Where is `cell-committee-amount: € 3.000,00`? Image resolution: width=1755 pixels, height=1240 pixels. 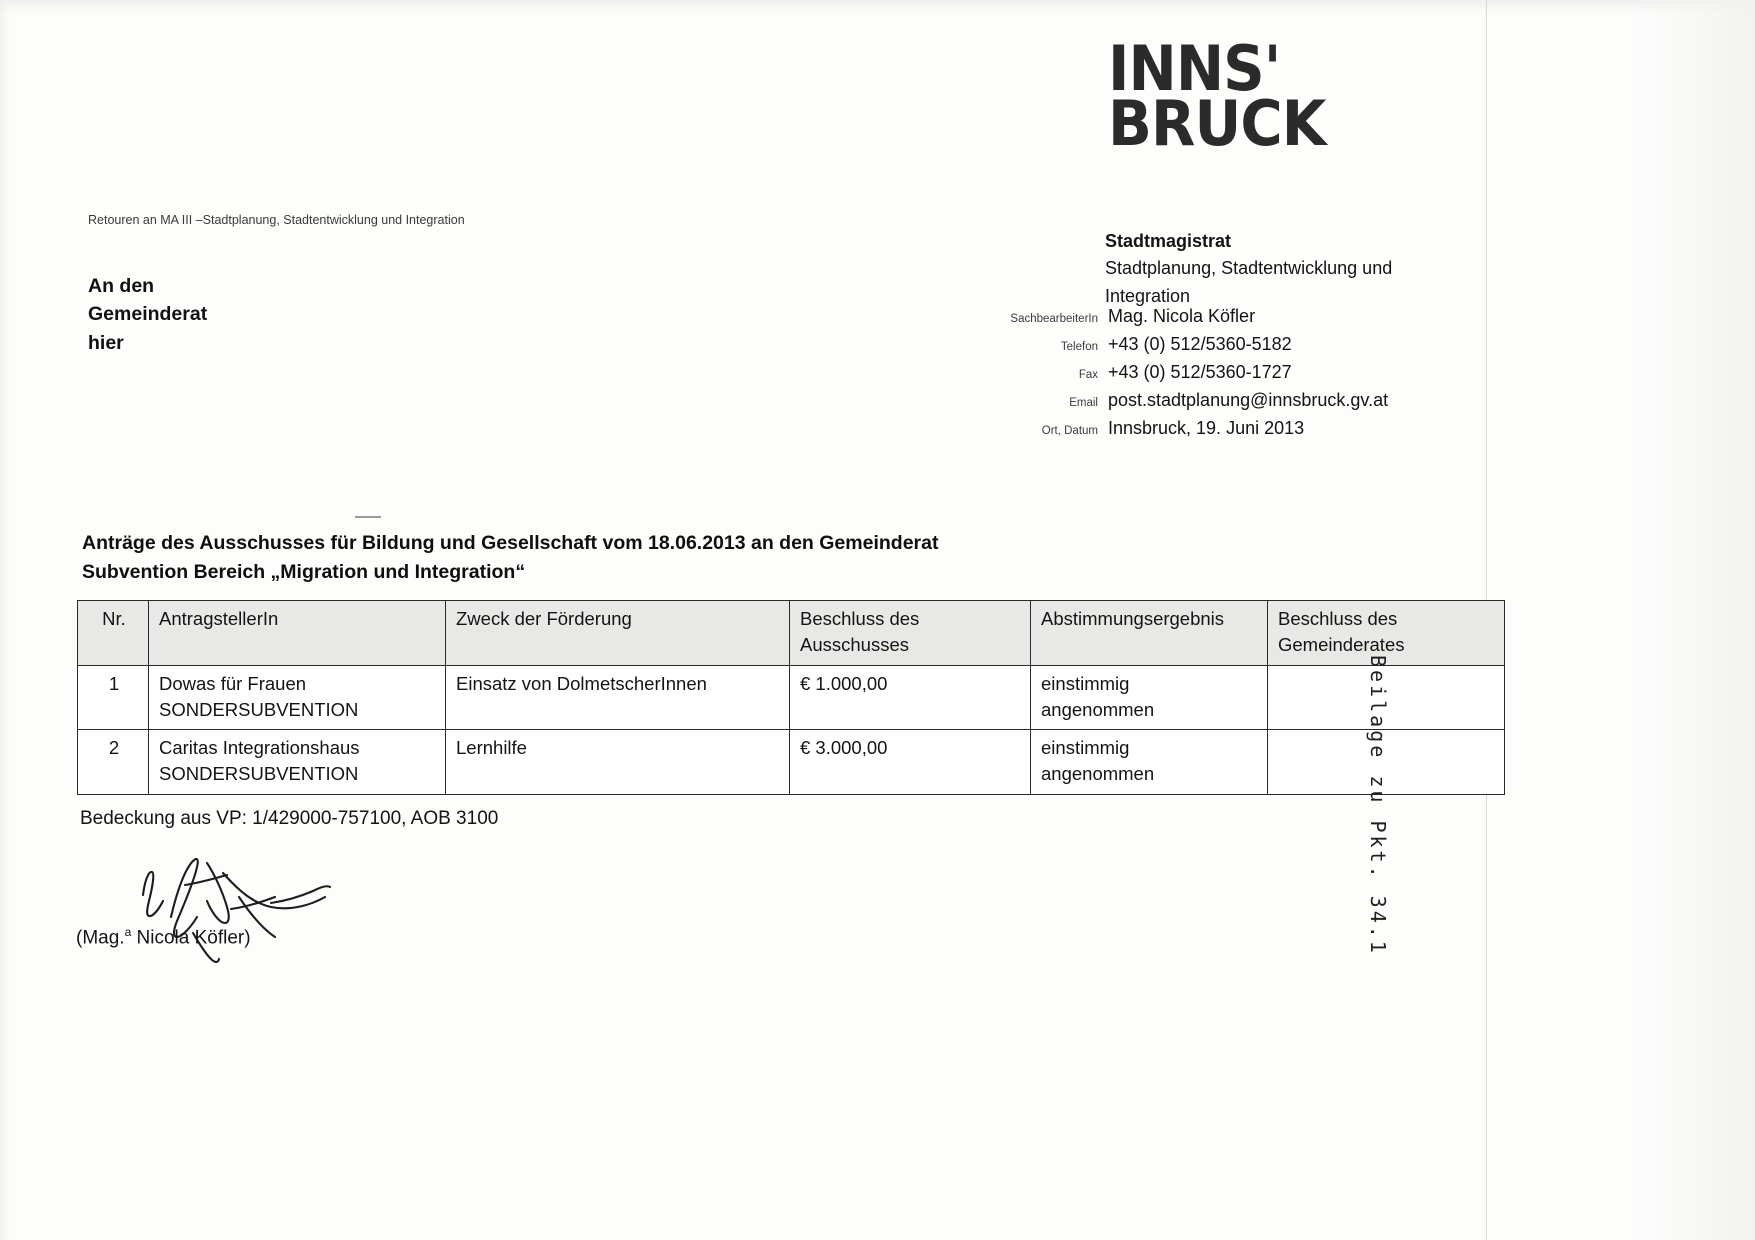 cell-committee-amount: € 3.000,00 is located at coordinates (910, 762).